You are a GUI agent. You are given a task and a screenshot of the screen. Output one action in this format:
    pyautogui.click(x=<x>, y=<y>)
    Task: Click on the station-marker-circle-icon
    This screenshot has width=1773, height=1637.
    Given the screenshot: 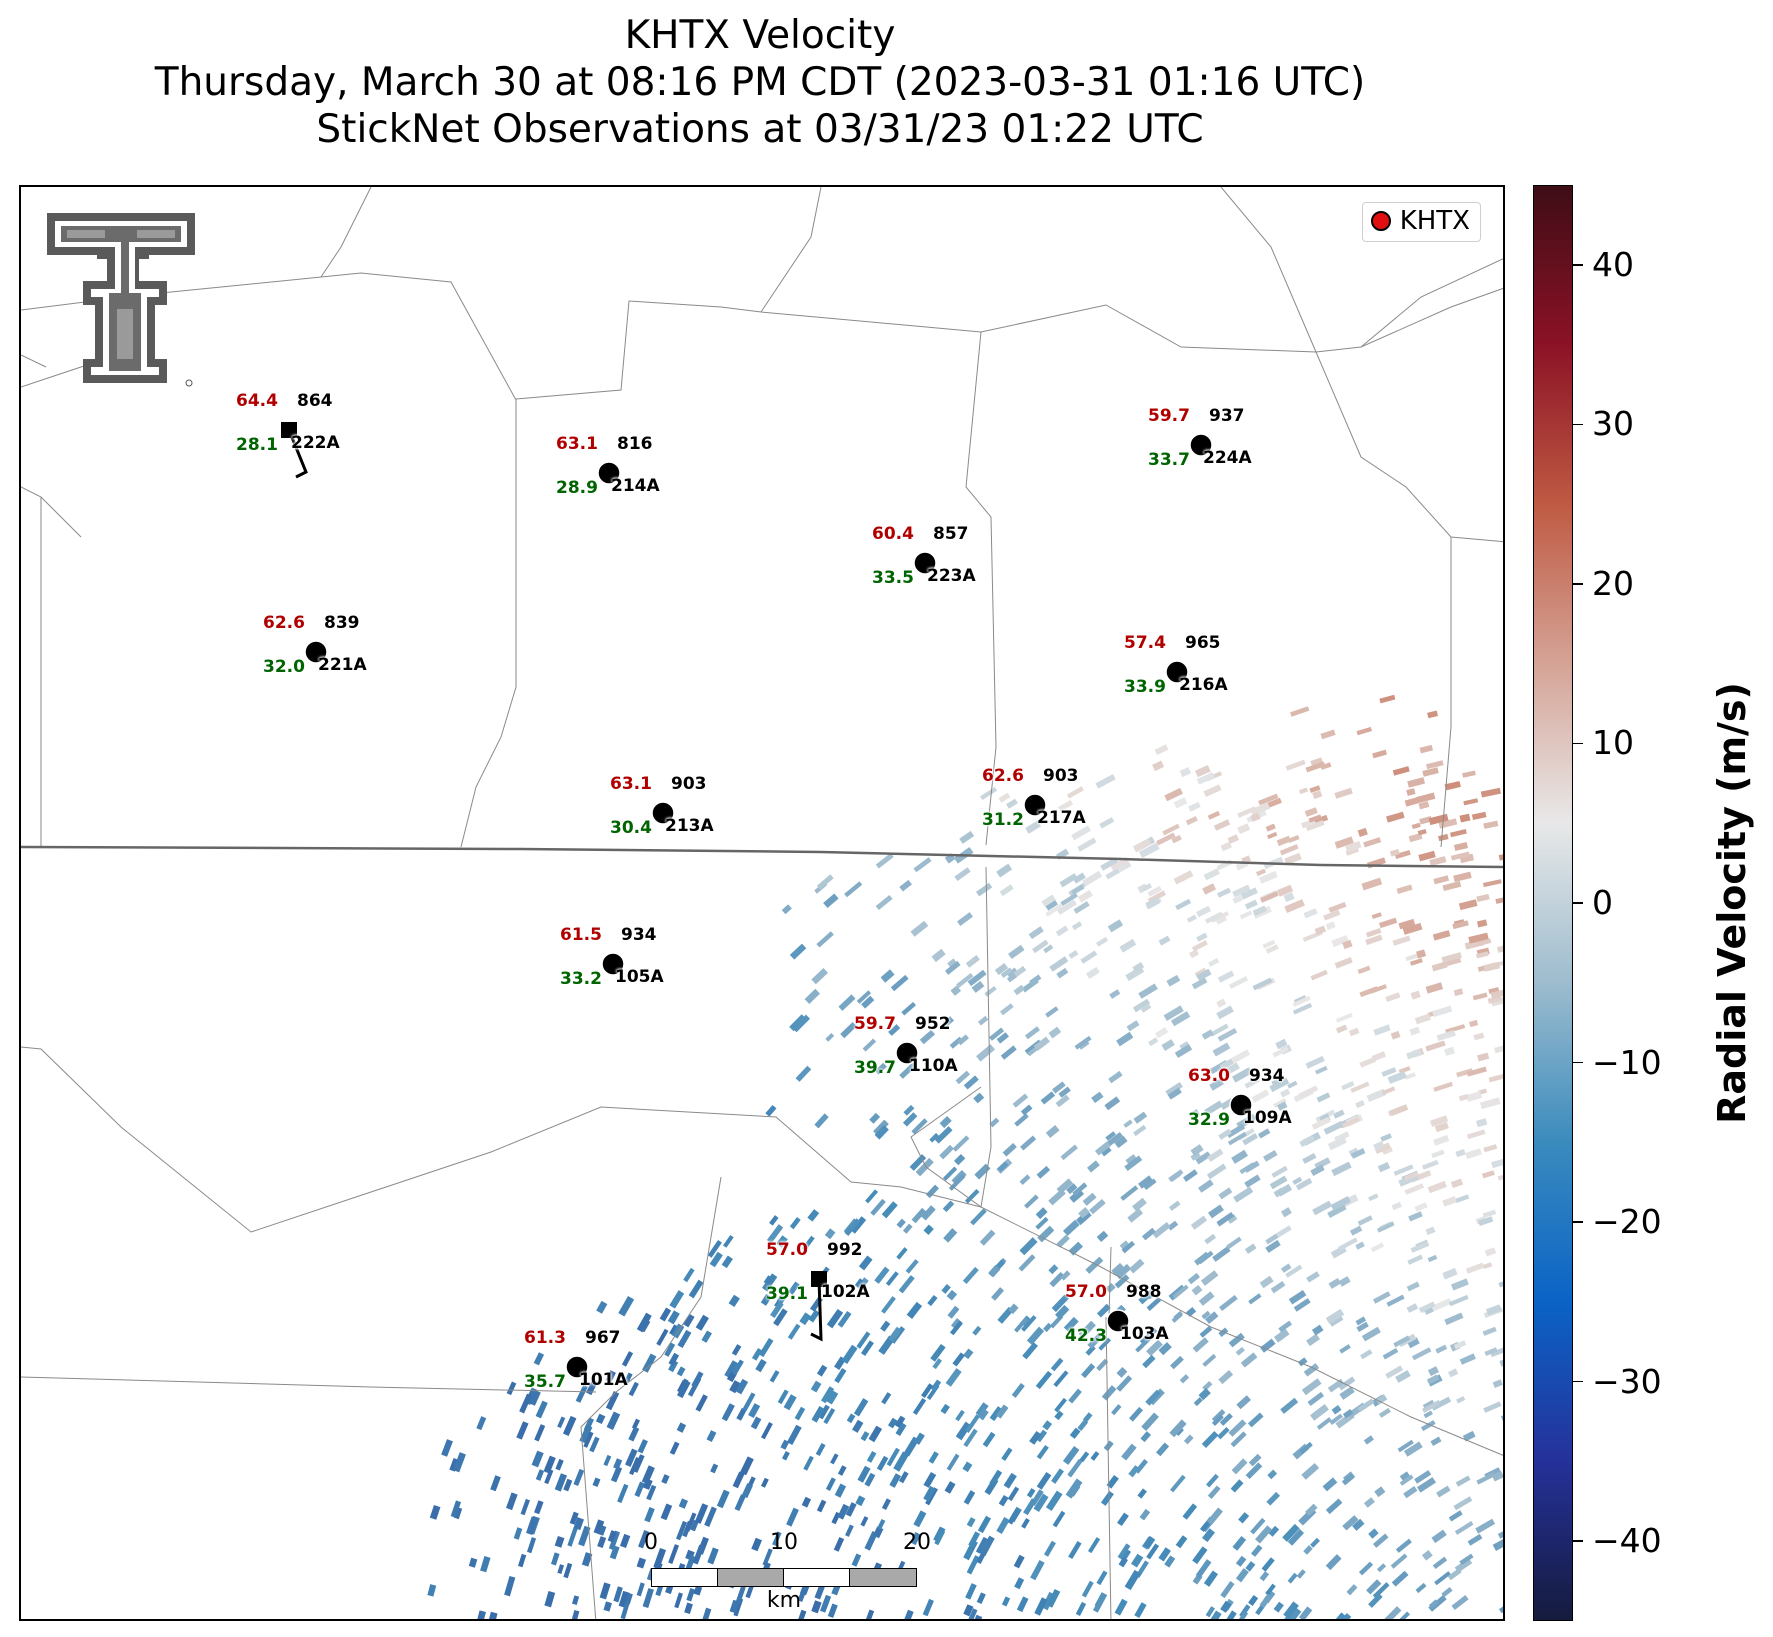 What is the action you would take?
    pyautogui.click(x=663, y=813)
    